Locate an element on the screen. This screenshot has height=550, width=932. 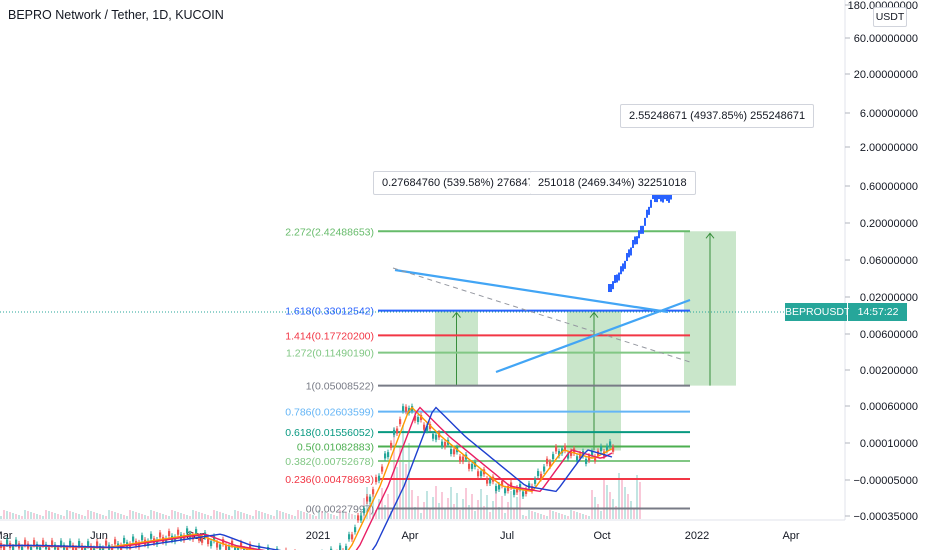
y-tick-label: 0.02000000 is located at coordinates (889, 298).